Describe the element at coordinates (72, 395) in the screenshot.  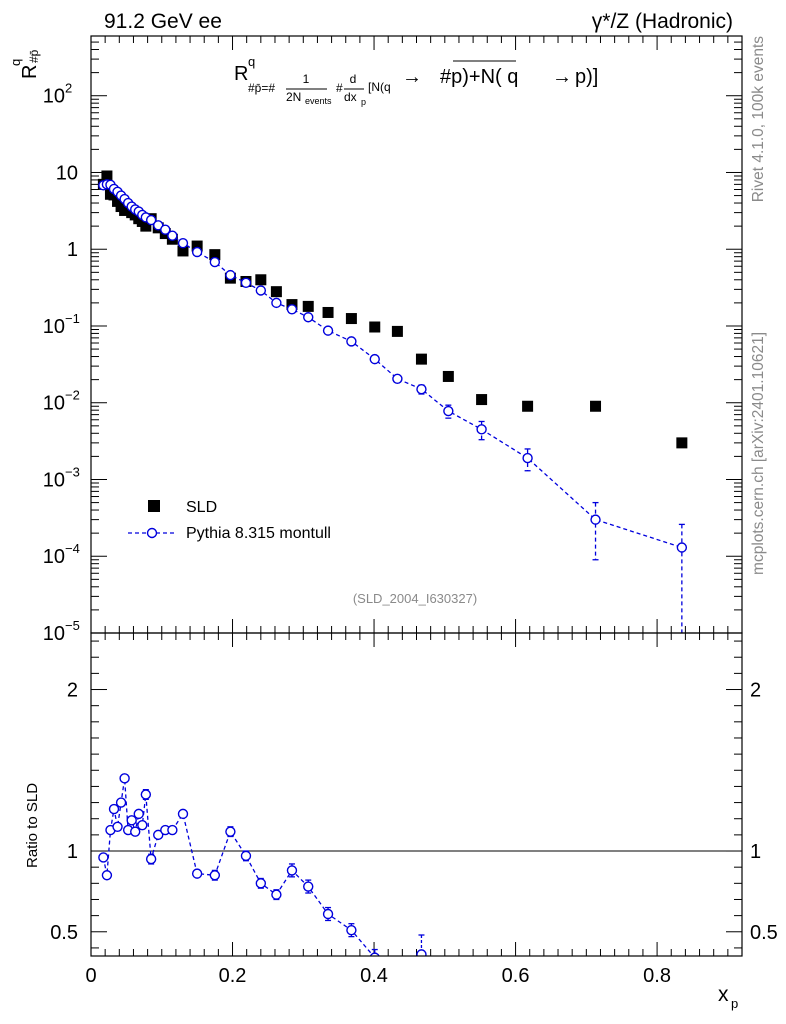
I see `main-y-tick-label-exponent: −2` at that location.